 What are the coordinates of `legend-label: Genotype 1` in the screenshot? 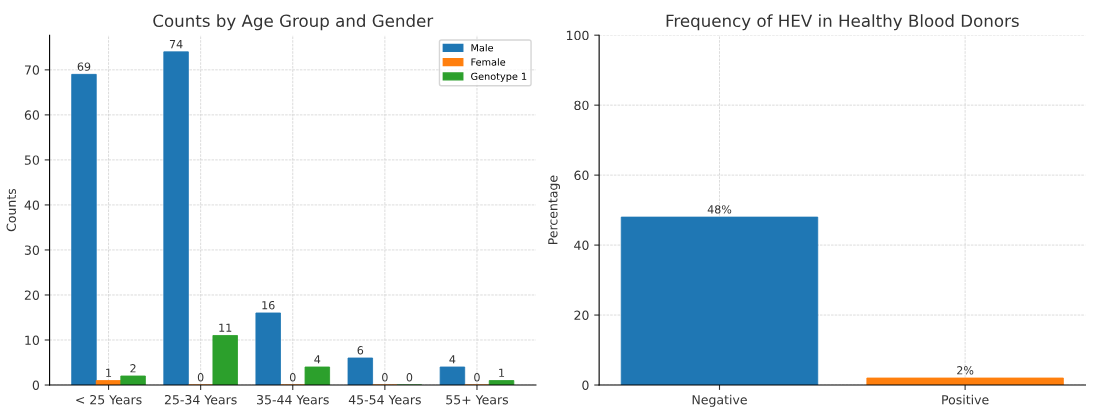 It's located at (499, 77).